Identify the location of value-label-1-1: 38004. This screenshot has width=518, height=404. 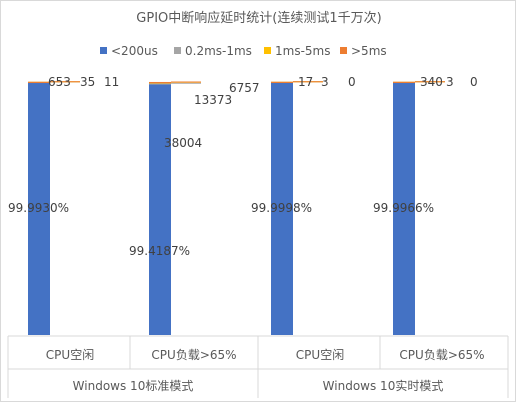
(183, 143).